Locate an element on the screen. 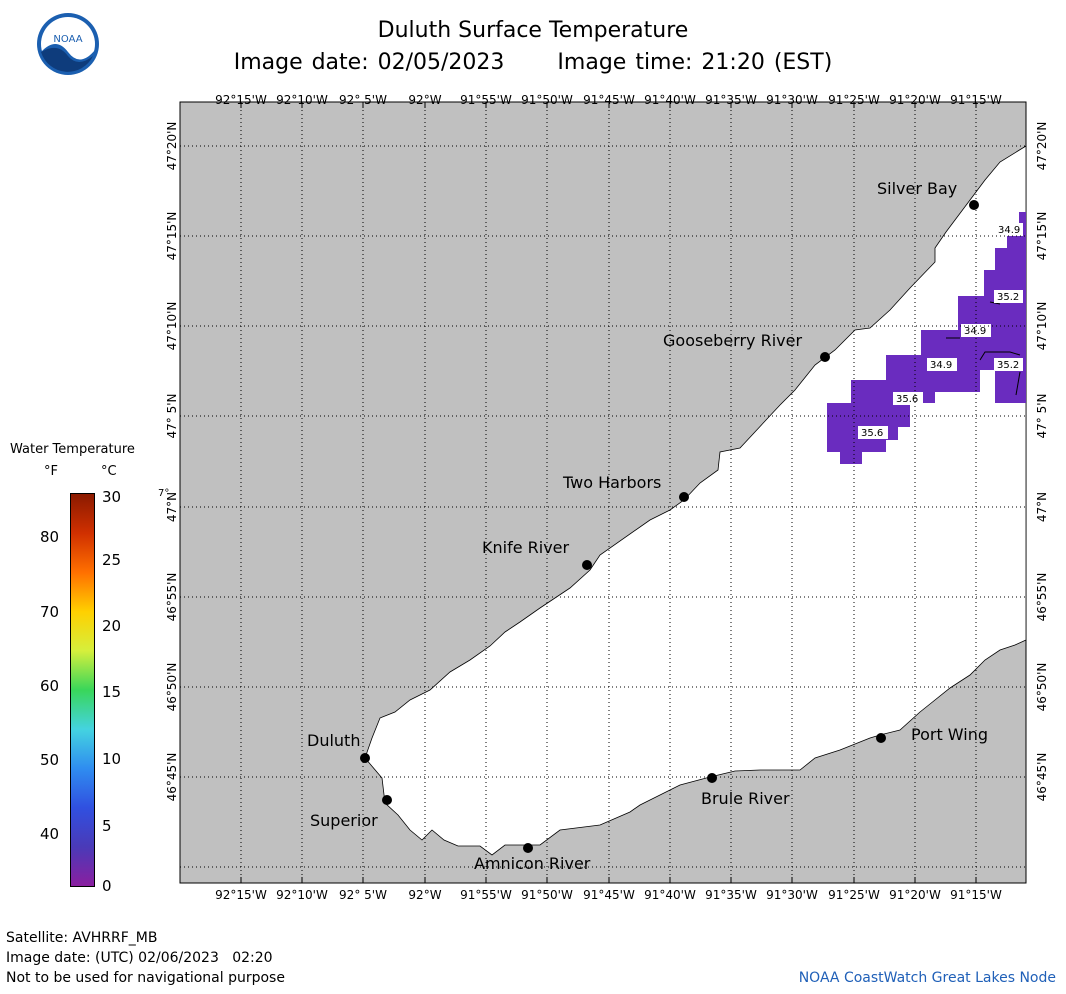  c-tick: 5 is located at coordinates (107, 826).